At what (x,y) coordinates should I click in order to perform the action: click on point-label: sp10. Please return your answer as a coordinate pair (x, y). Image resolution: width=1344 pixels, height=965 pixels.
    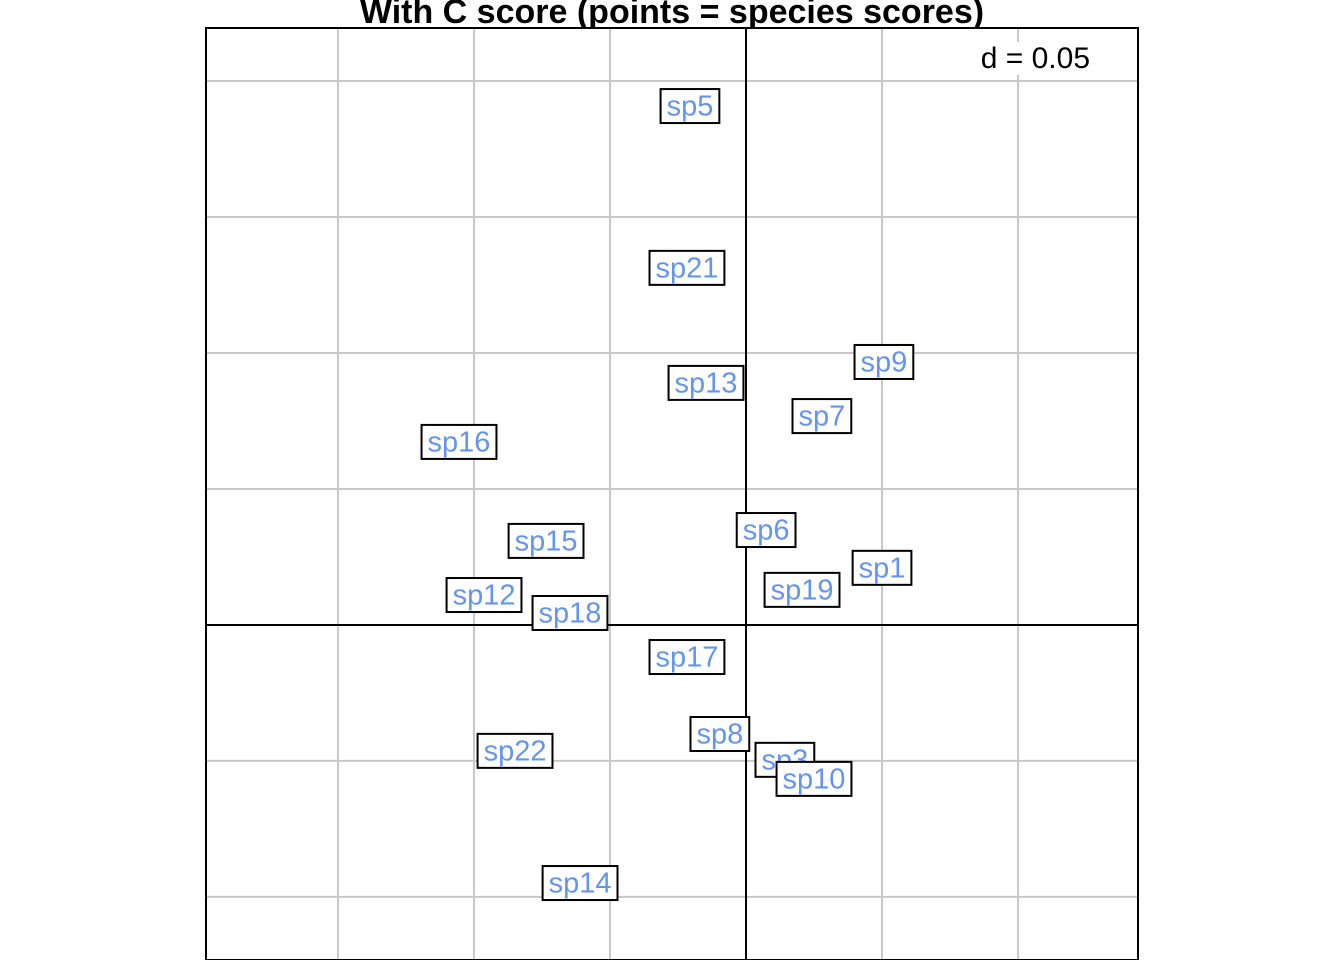
    Looking at the image, I should click on (814, 780).